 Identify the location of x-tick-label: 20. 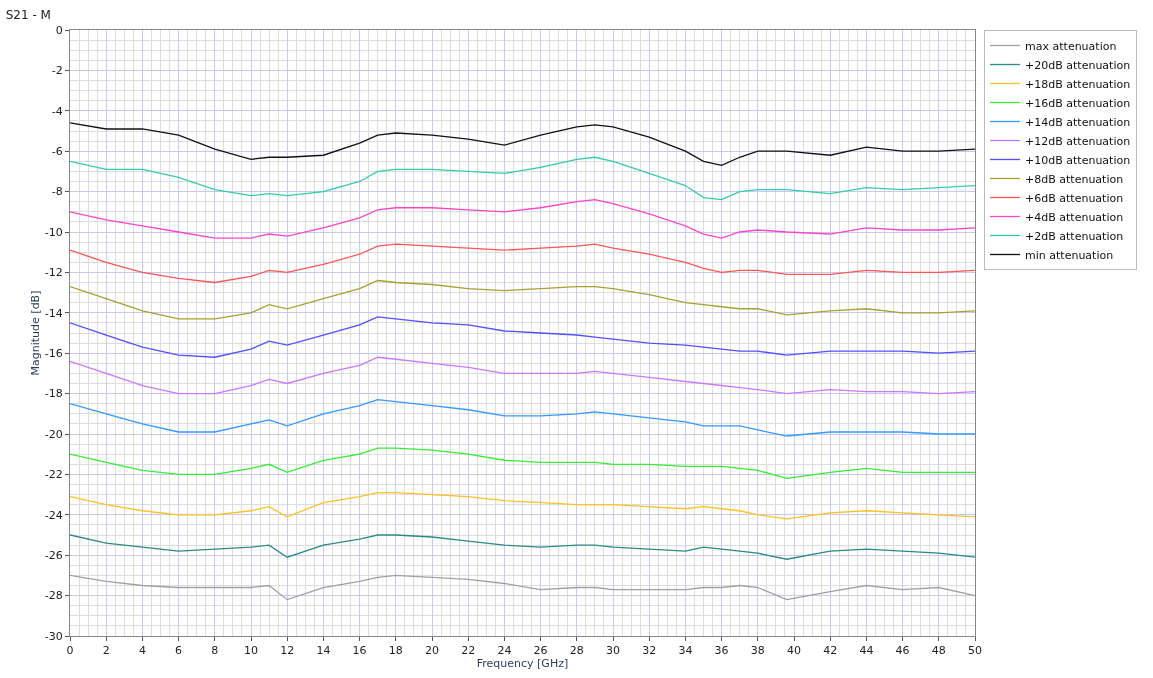
(432, 651).